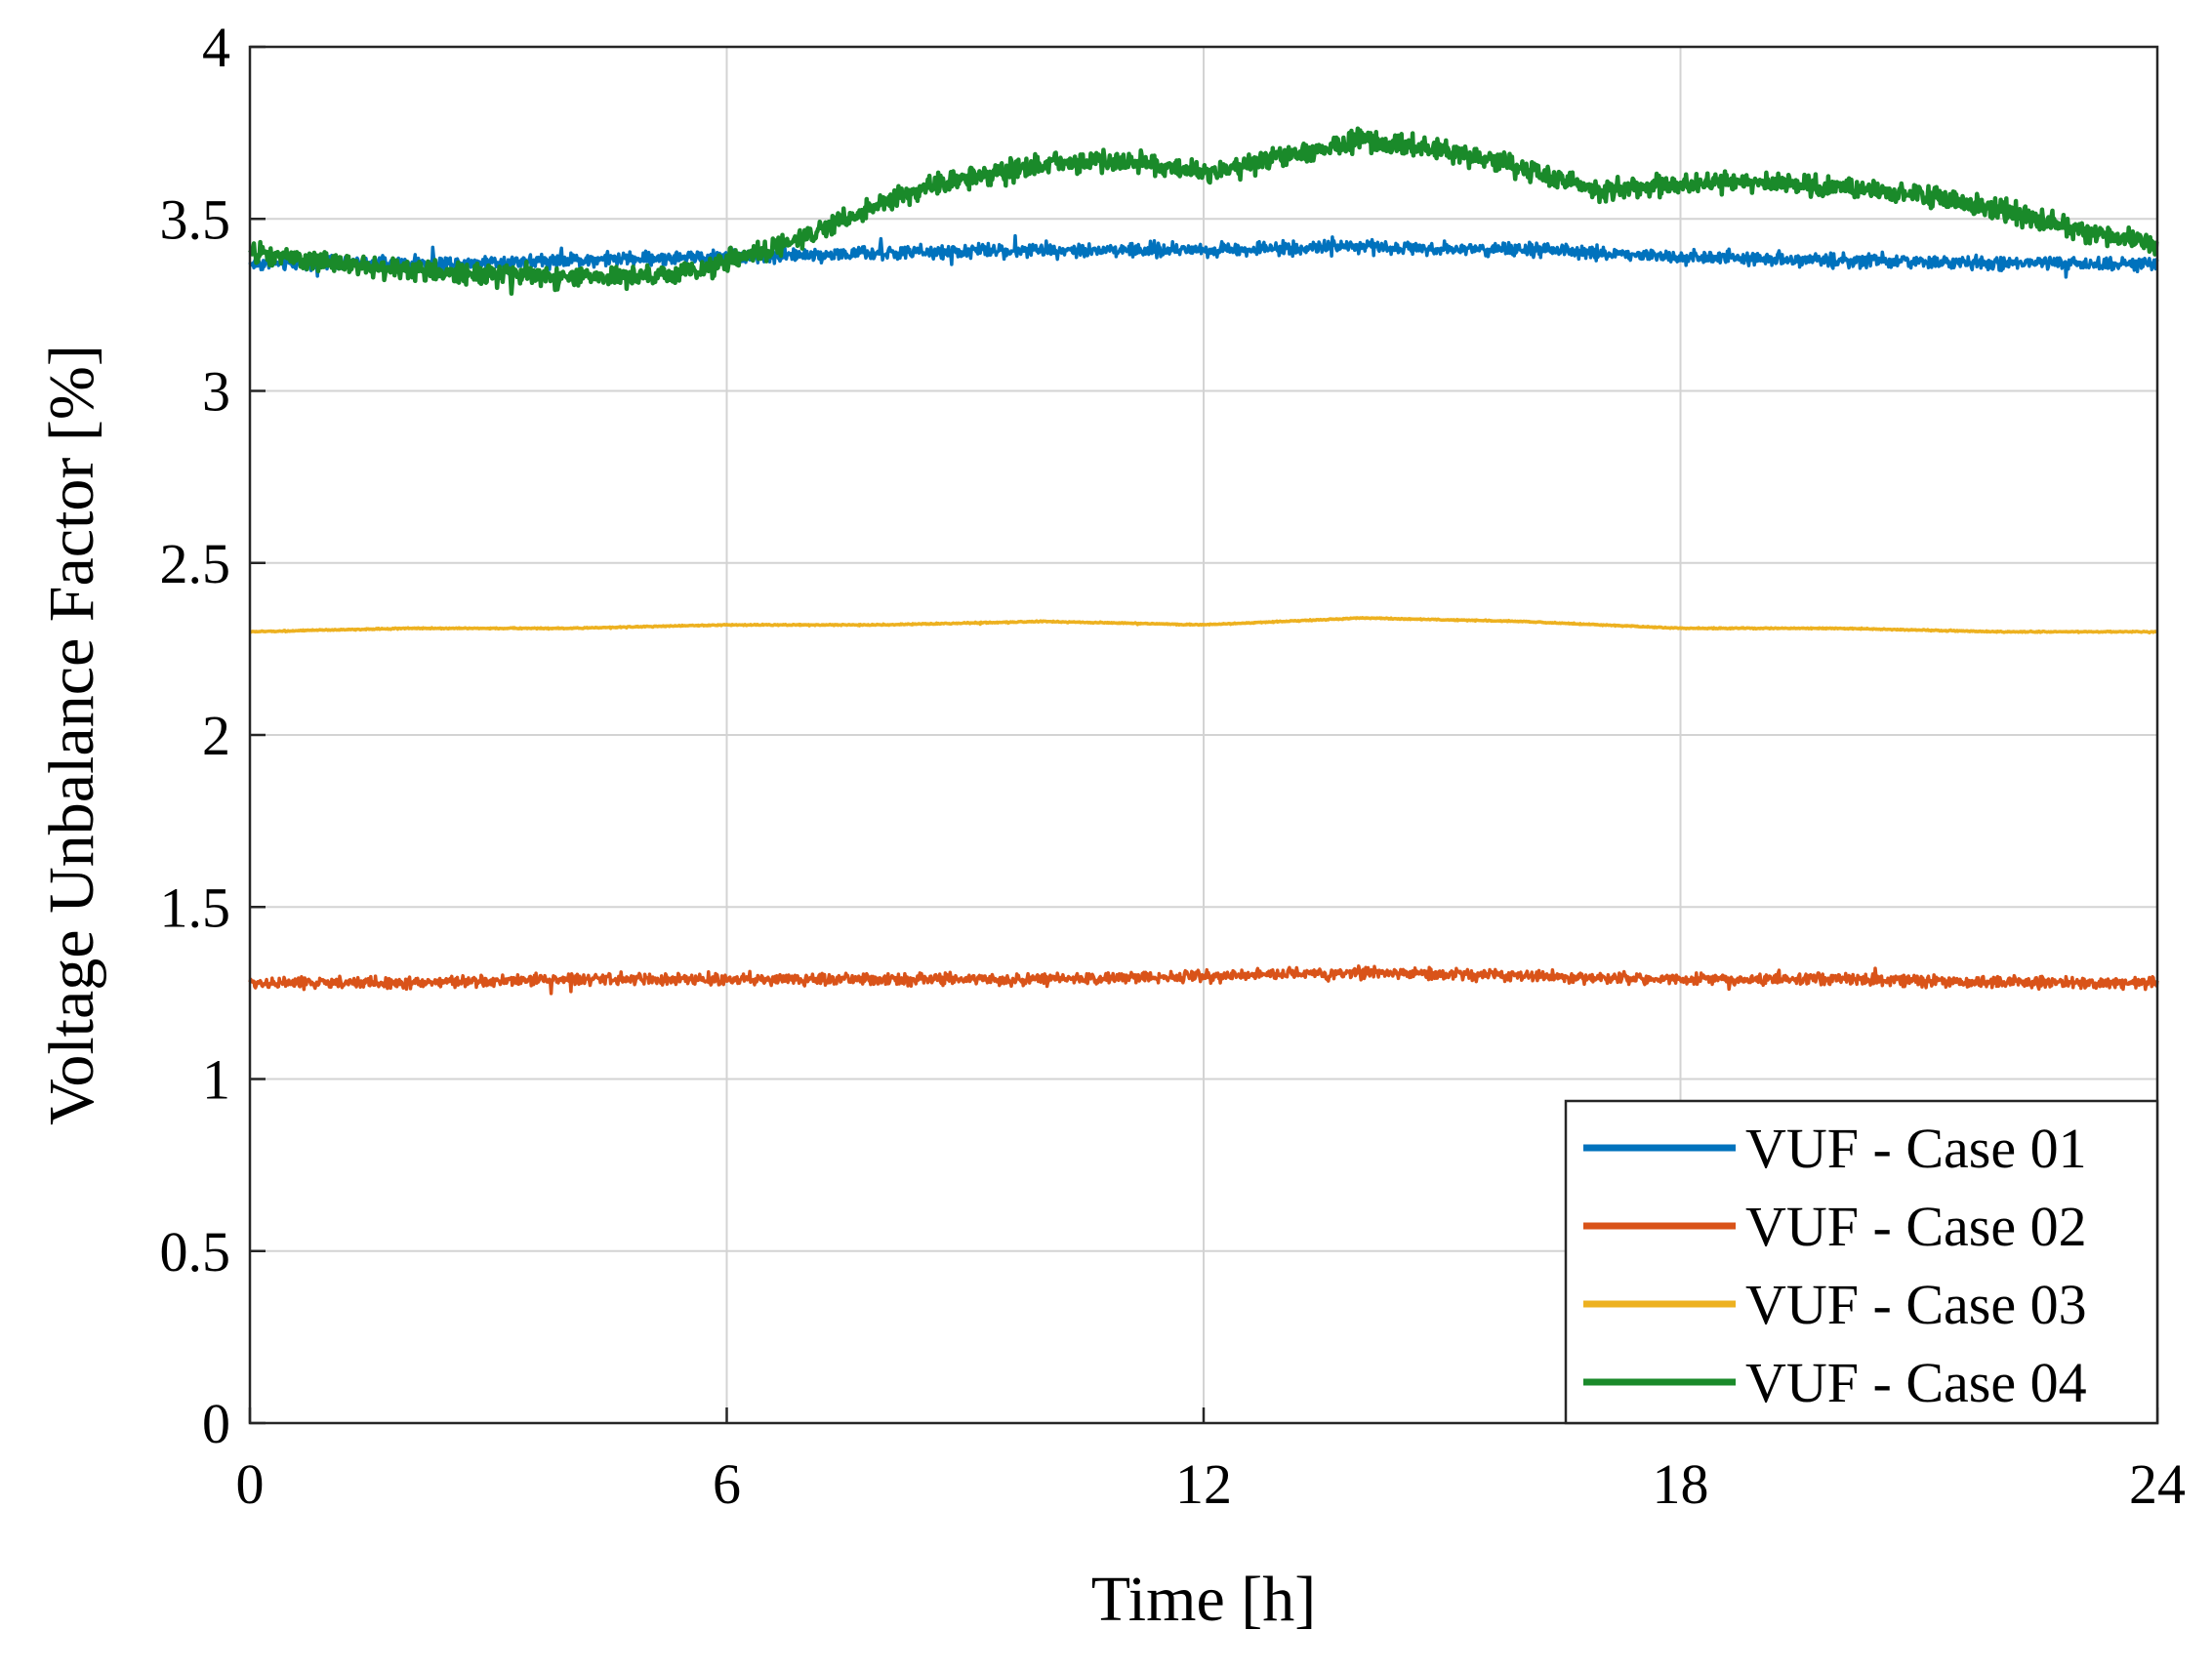  Describe the element at coordinates (1681, 1484) in the screenshot. I see `x-tick-label: 18` at that location.